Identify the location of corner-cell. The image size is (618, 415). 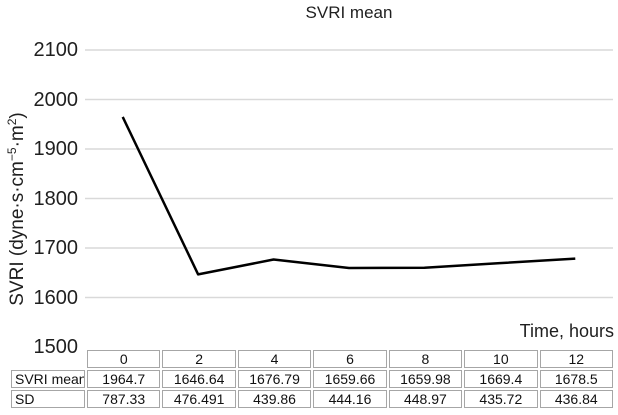
(48, 359).